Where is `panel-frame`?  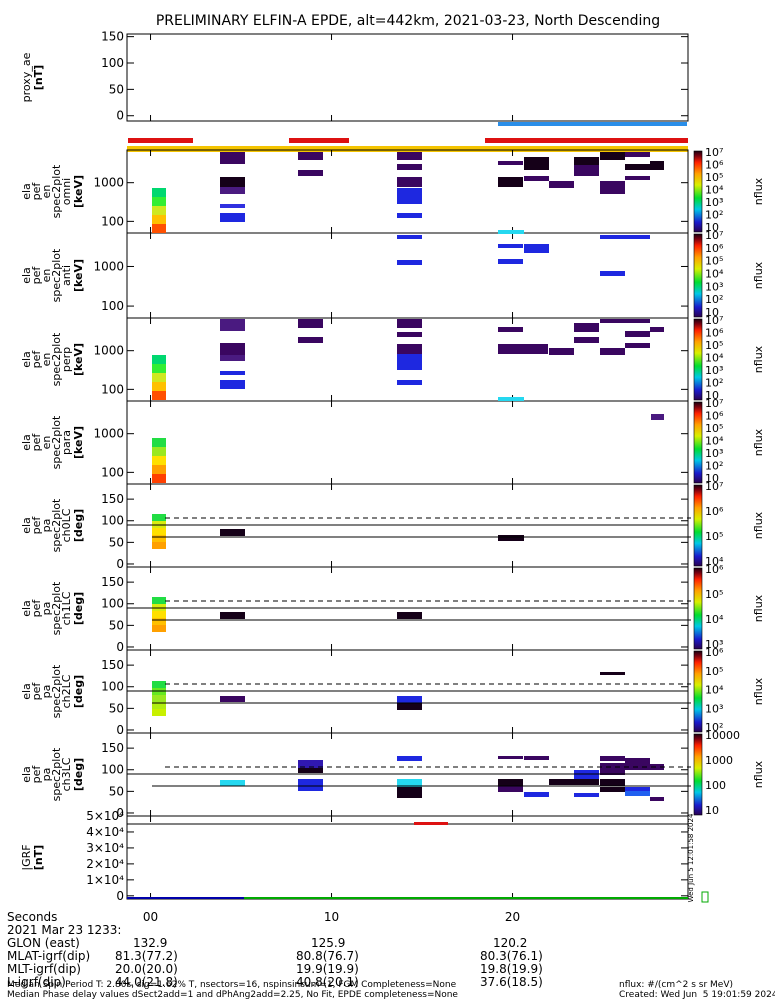 panel-frame is located at coordinates (407, 857).